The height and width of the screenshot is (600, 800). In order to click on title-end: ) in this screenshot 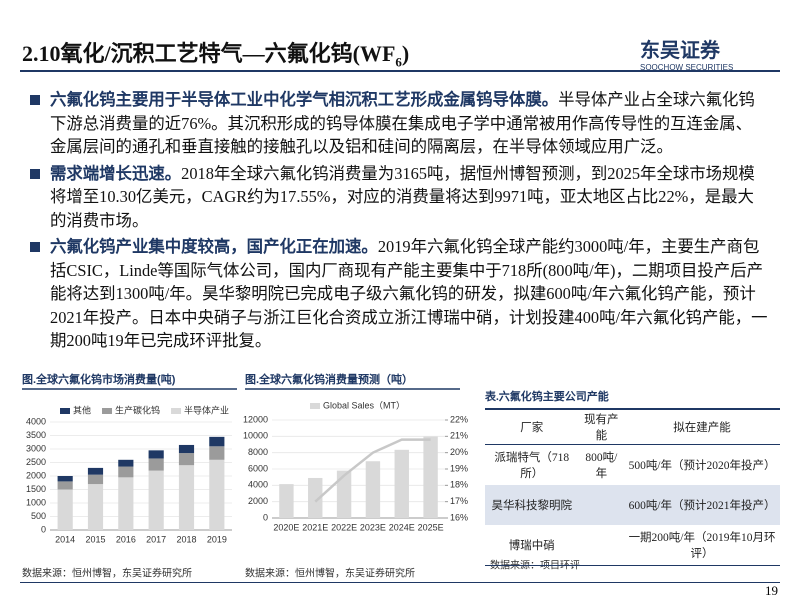, I will do `click(405, 53)`.